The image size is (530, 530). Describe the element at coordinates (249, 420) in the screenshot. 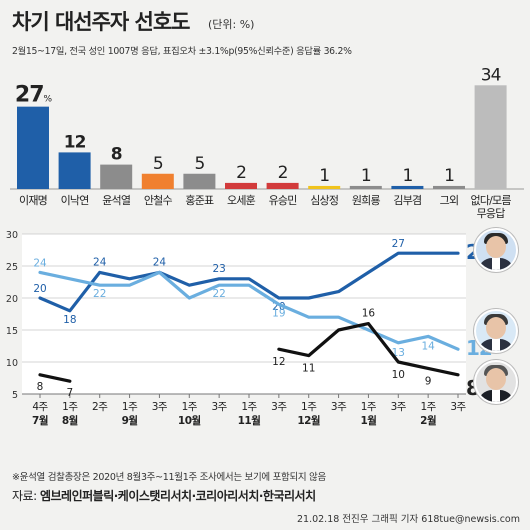

I see `x-label-month-7: 11월` at that location.